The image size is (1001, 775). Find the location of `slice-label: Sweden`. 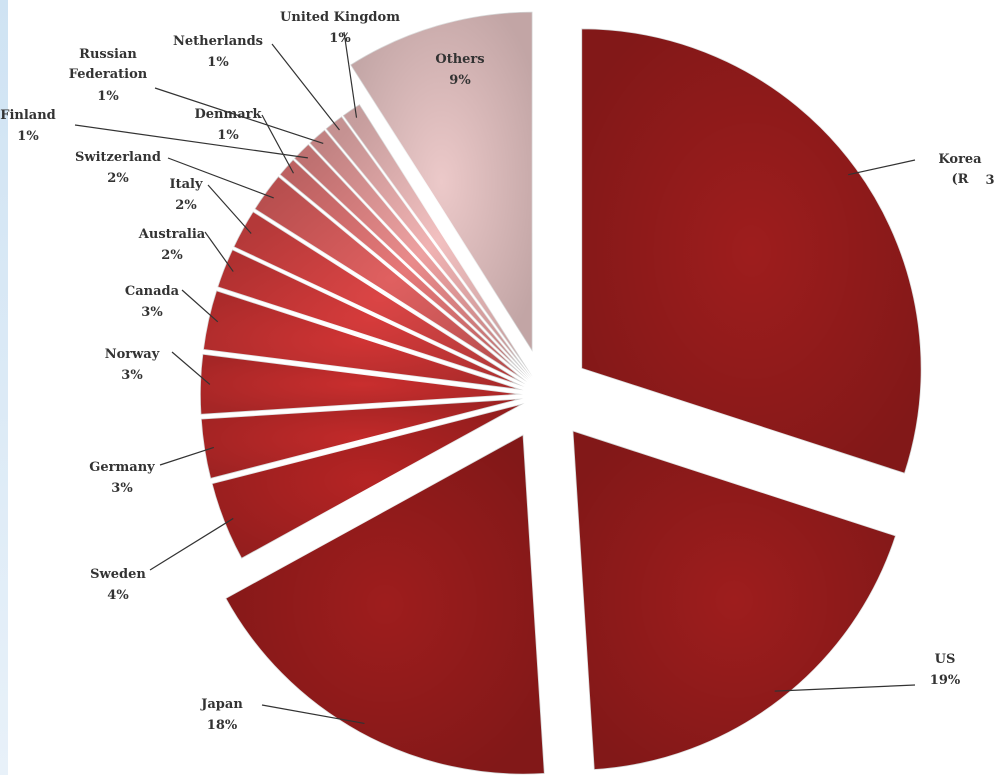

slice-label: Sweden is located at coordinates (118, 574).